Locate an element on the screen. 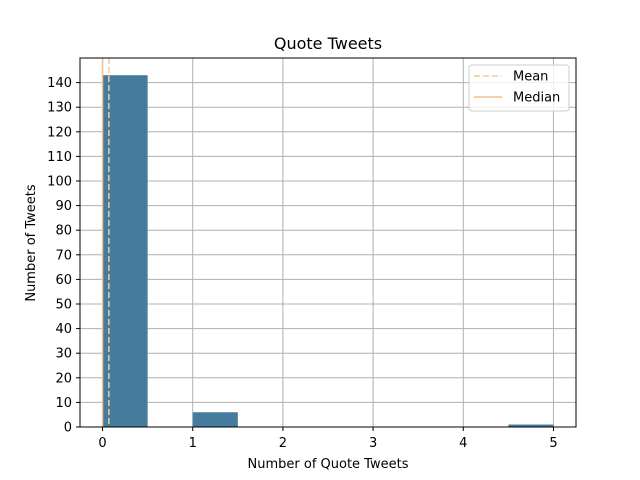 The height and width of the screenshot is (480, 640). y-tick-label-3: 30 is located at coordinates (63, 354).